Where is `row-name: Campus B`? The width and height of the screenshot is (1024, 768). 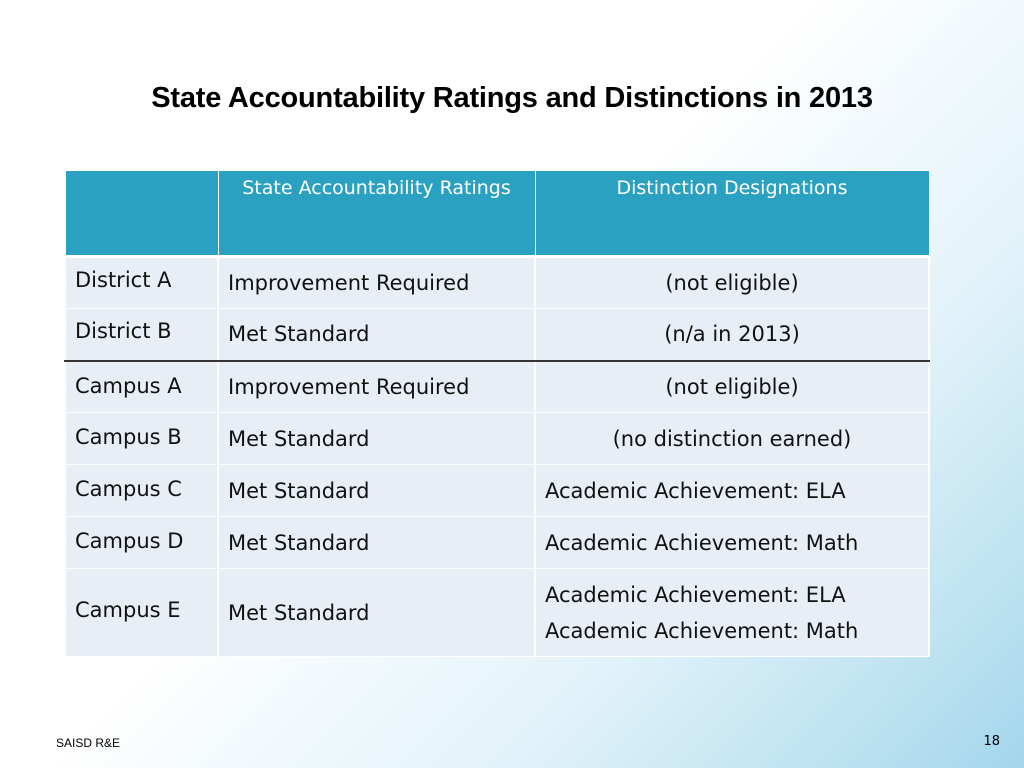
row-name: Campus B is located at coordinates (141, 438).